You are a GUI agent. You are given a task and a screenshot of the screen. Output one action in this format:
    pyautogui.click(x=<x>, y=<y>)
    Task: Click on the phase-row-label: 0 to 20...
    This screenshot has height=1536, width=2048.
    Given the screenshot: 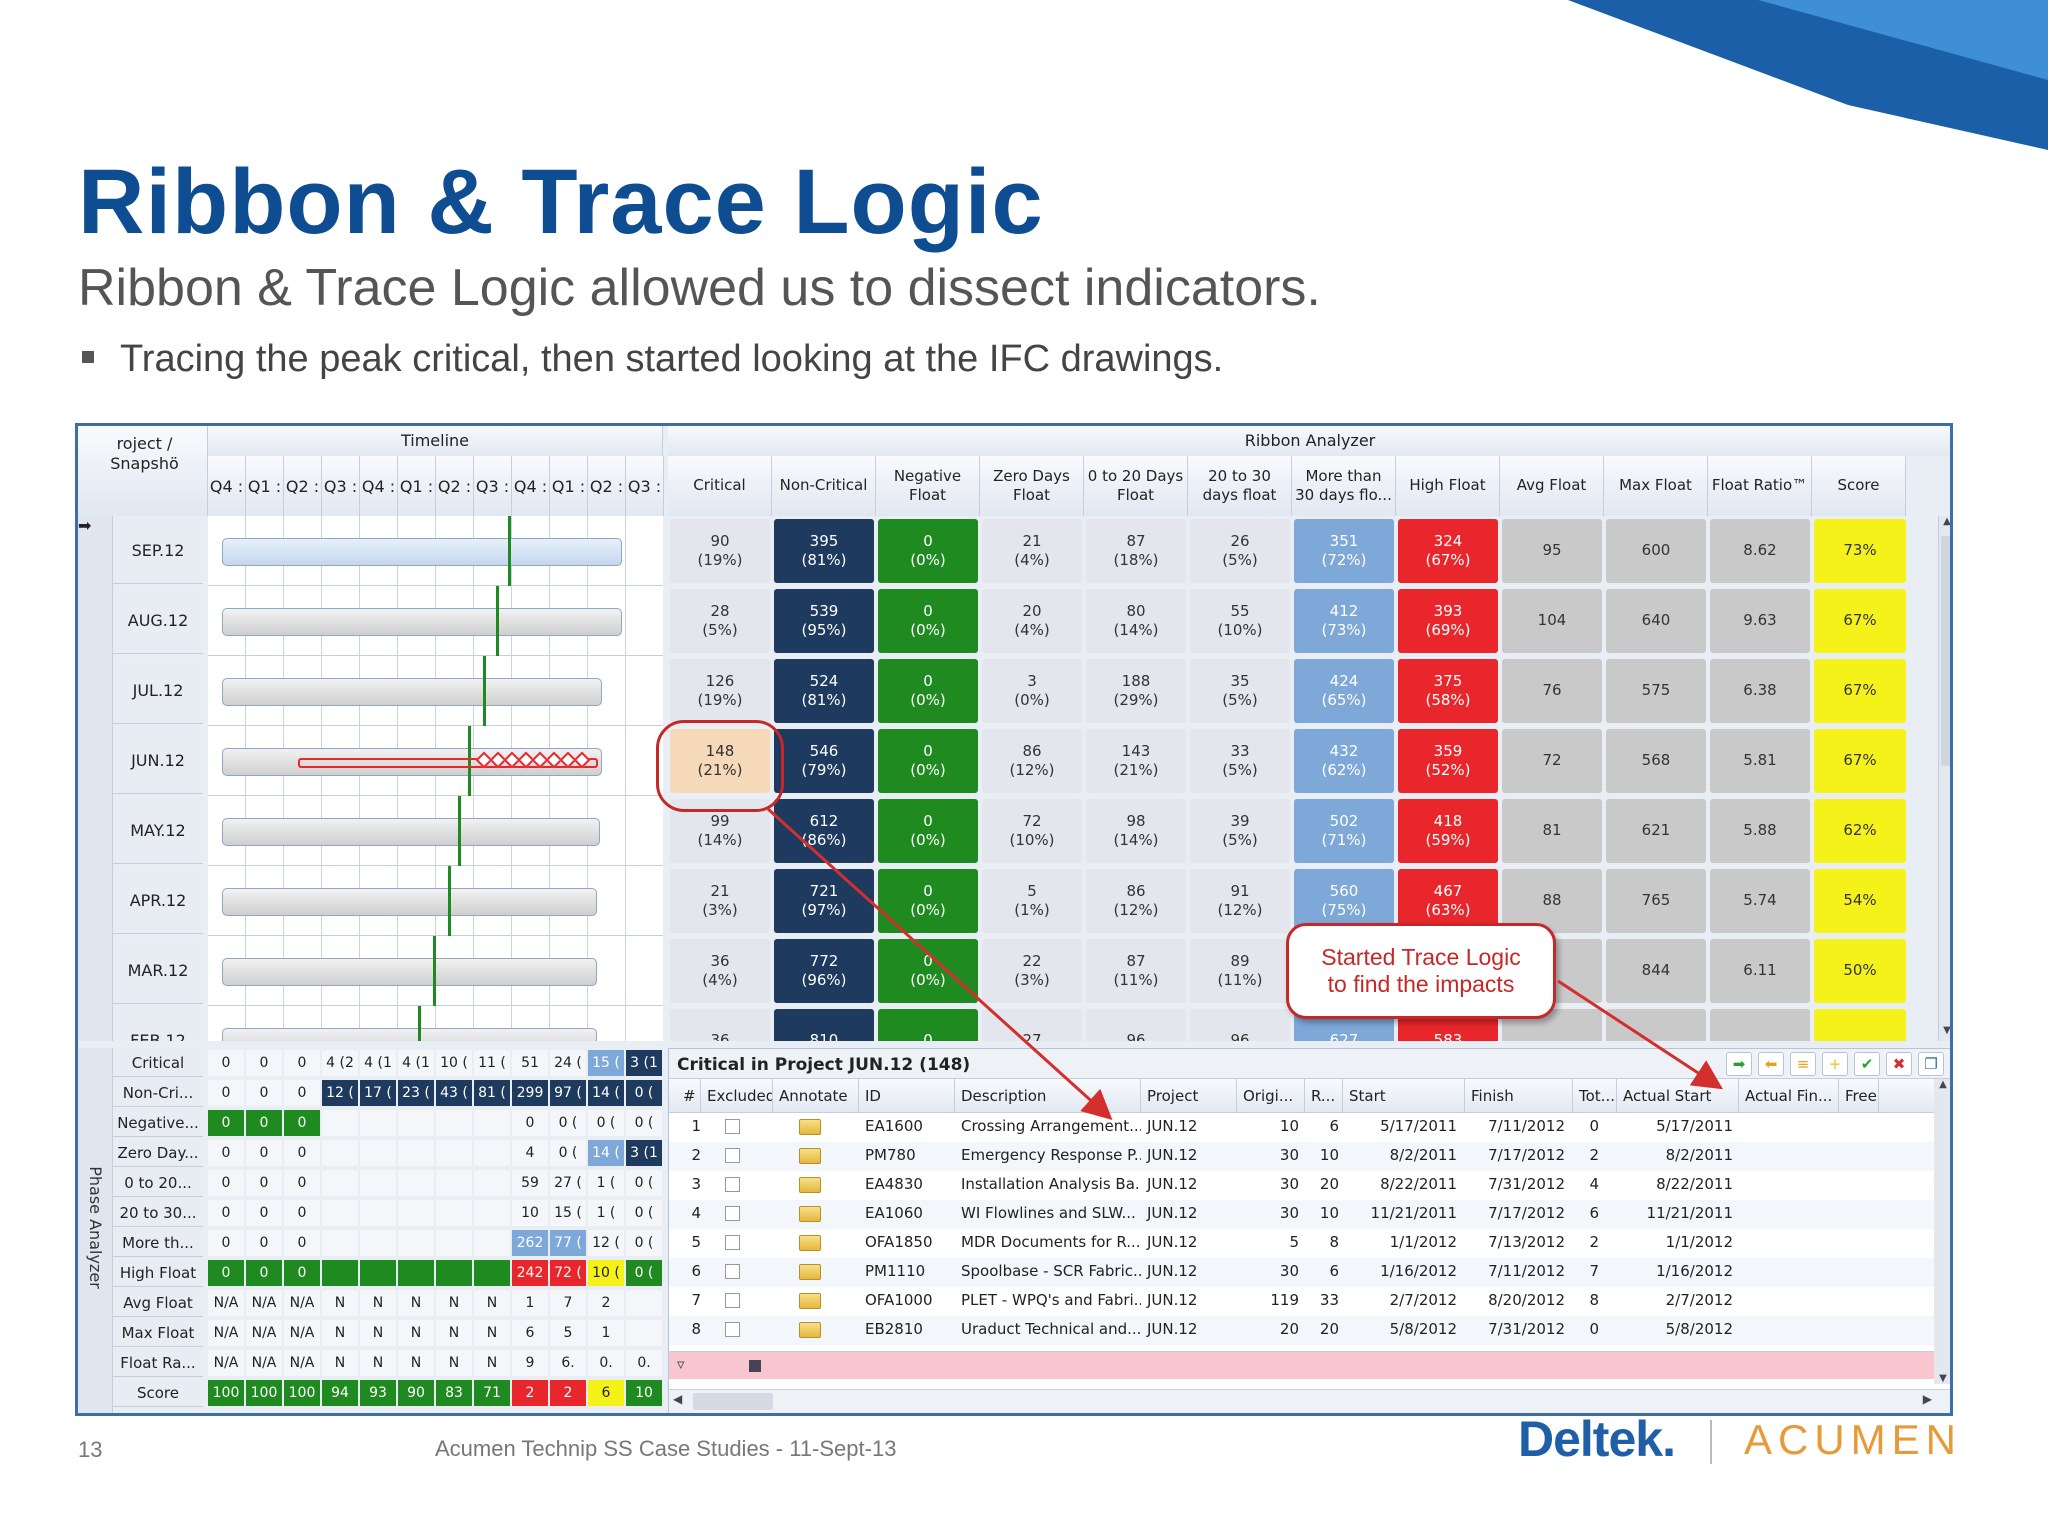 What is the action you would take?
    pyautogui.click(x=158, y=1183)
    